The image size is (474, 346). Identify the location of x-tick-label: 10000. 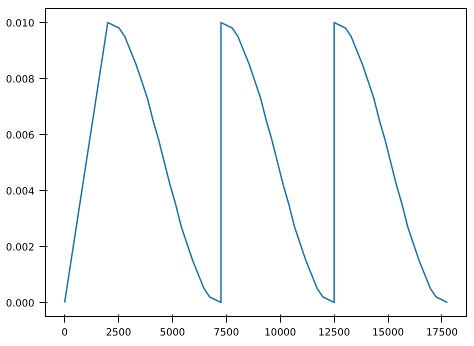
(280, 333).